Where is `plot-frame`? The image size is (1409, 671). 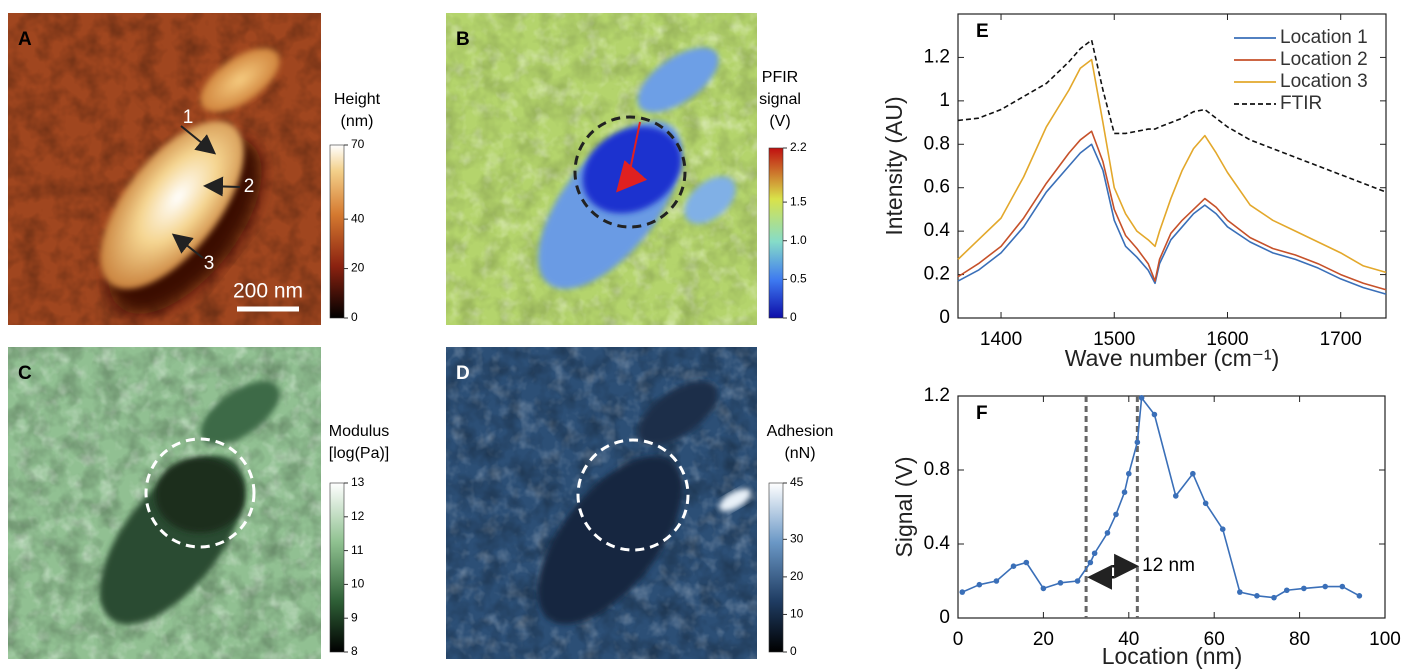 plot-frame is located at coordinates (1171, 507).